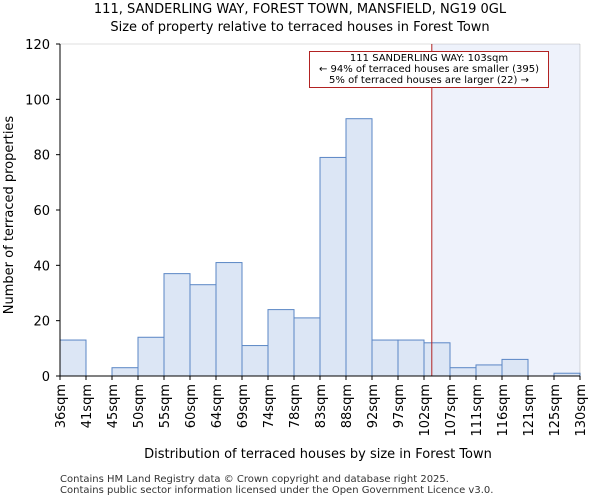  I want to click on x-tick-label: 36sqm, so click(61, 406).